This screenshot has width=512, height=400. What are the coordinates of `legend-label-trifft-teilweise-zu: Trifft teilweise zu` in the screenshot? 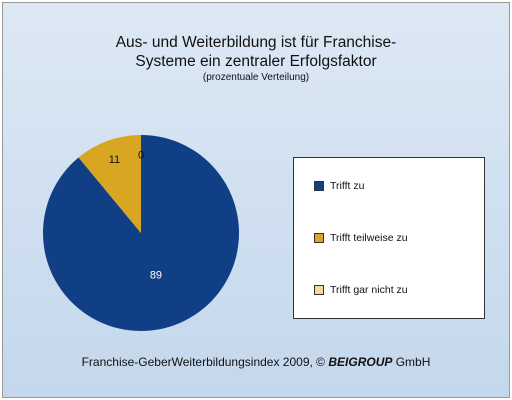 It's located at (369, 238).